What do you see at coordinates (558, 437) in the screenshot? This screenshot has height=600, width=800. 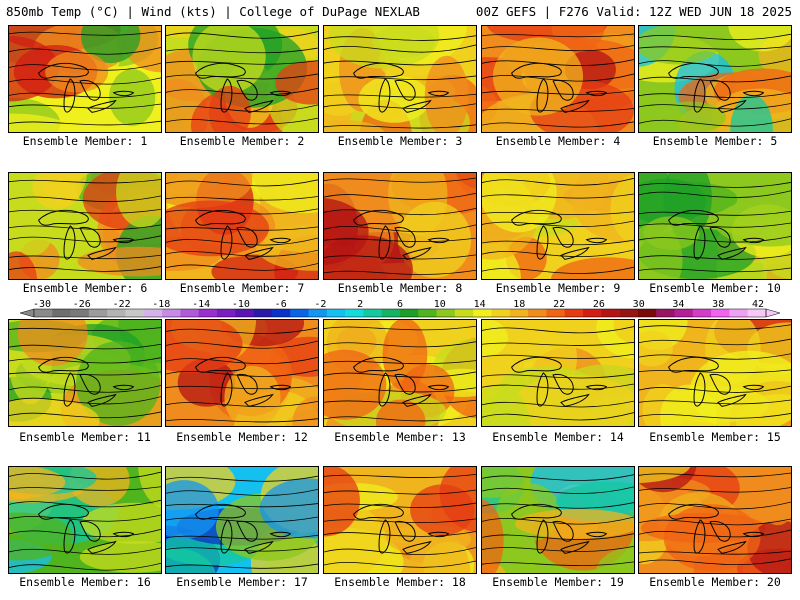 I see `ensemble-member-label: Ensemble Member: 14` at bounding box center [558, 437].